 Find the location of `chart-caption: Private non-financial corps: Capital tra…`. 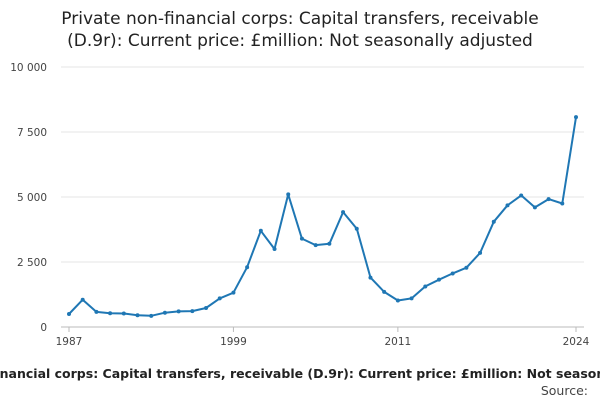

chart-caption: Private non-financial corps: Capital tra… is located at coordinates (300, 373).